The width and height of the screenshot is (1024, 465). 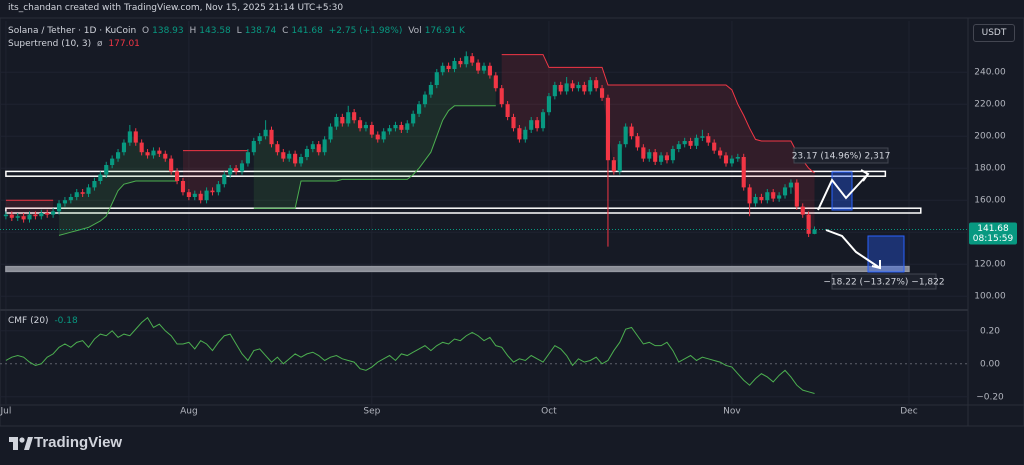 What do you see at coordinates (841, 155) in the screenshot?
I see `measure-label-box` at bounding box center [841, 155].